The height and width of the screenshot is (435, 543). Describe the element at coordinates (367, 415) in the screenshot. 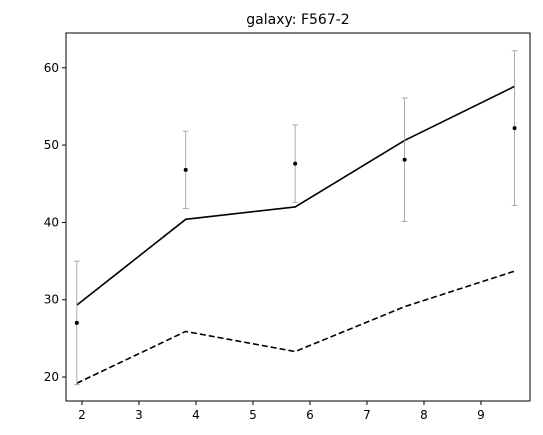

I see `x-tick-label: 7` at that location.